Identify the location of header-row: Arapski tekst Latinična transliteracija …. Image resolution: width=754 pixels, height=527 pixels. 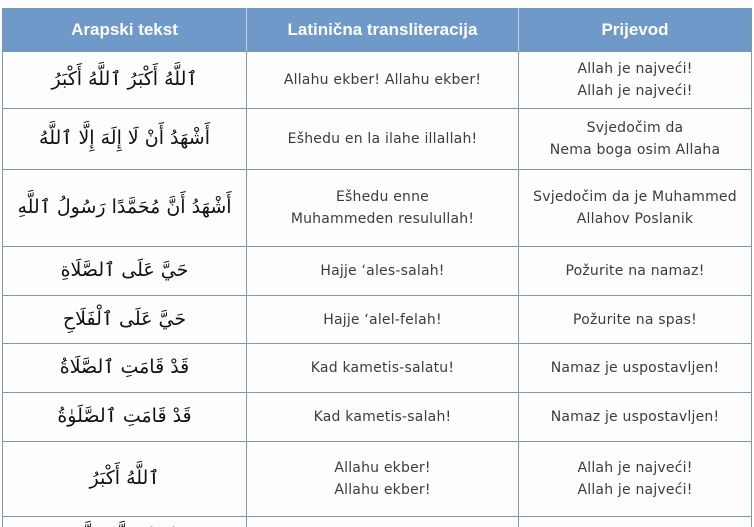
(377, 30).